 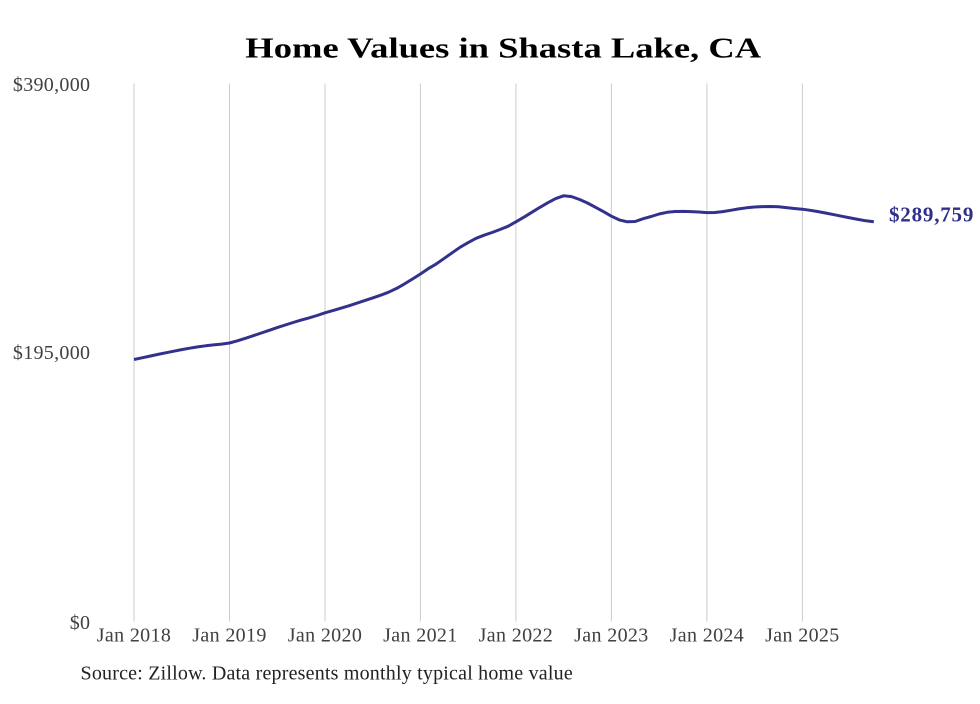 I want to click on svg-text: Jan 2018, so click(x=134, y=636).